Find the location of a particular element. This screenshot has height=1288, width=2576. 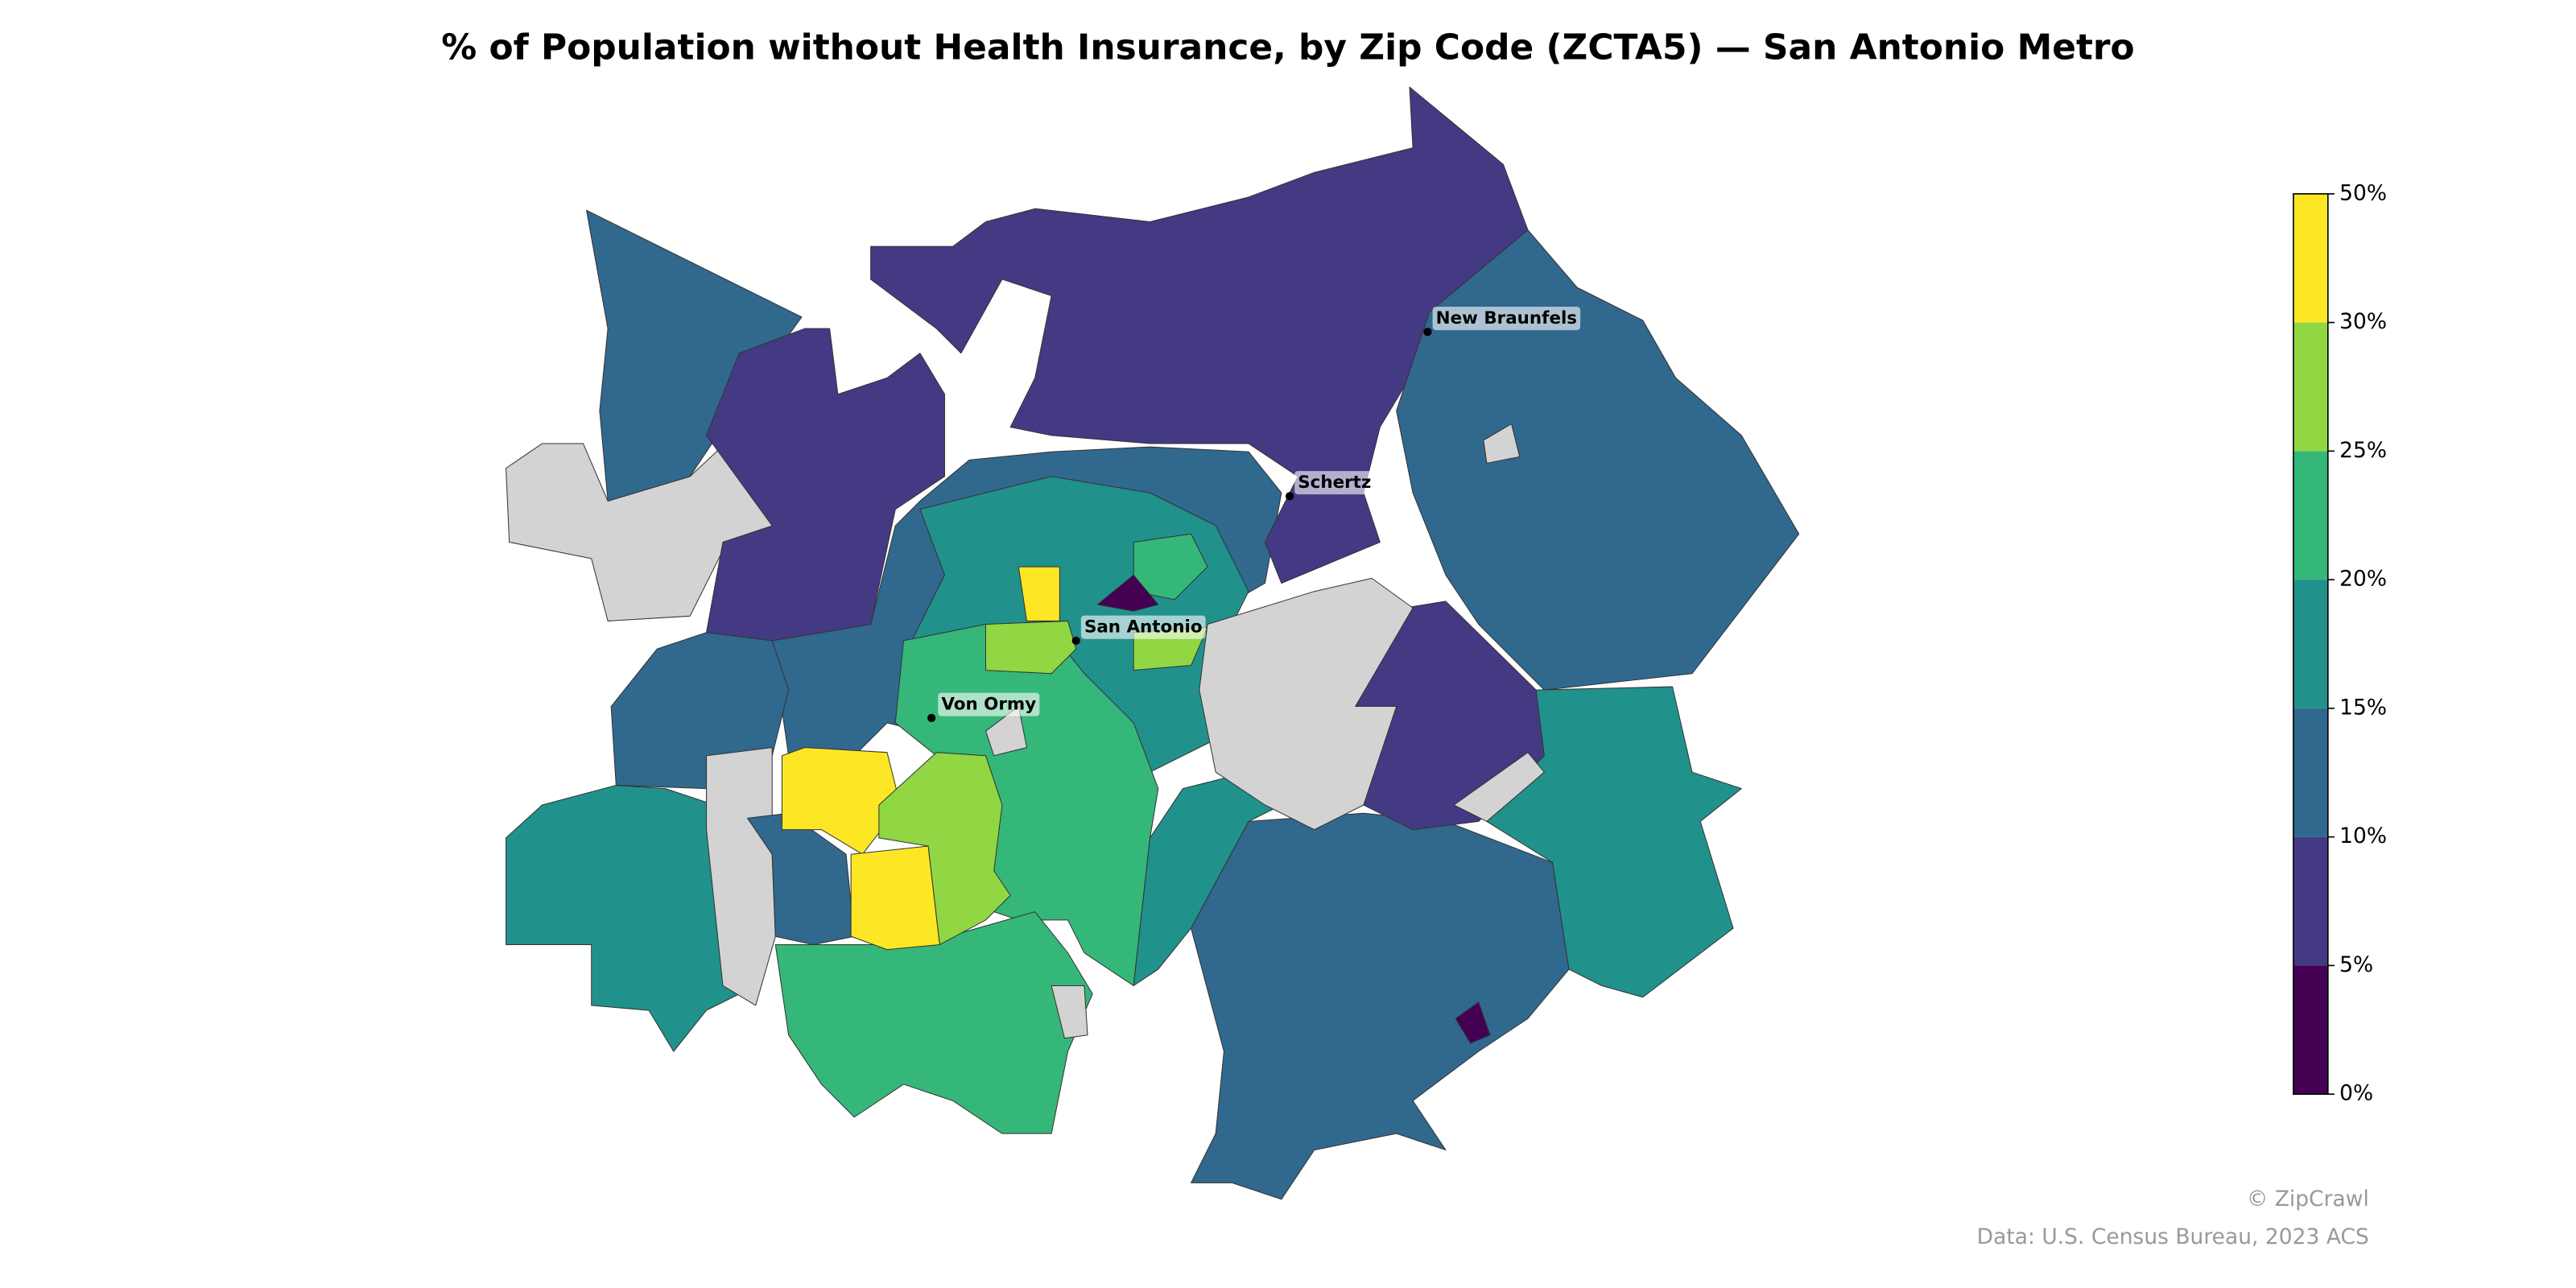

colorbar-tick-label: 25% is located at coordinates (2363, 450).